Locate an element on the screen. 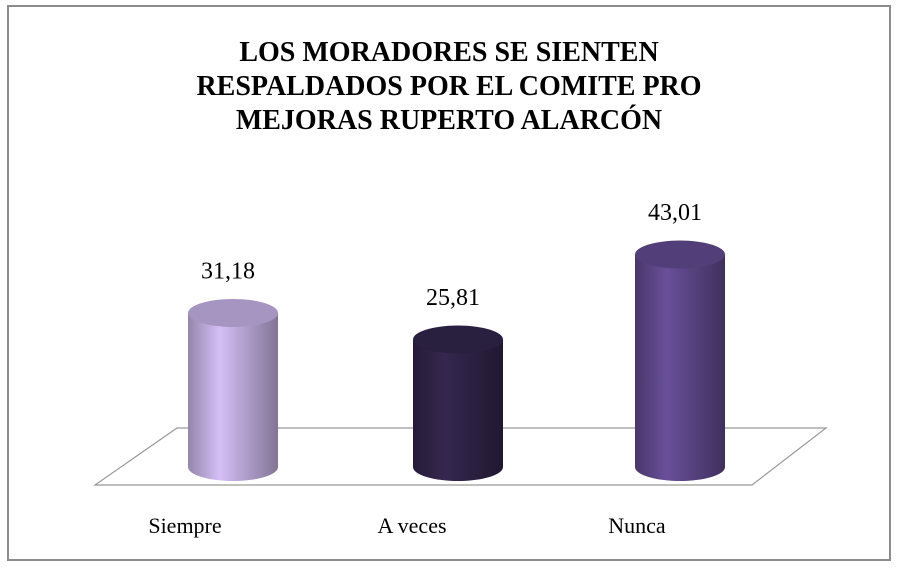 The image size is (899, 568). x-tick-label: A veces is located at coordinates (411, 525).